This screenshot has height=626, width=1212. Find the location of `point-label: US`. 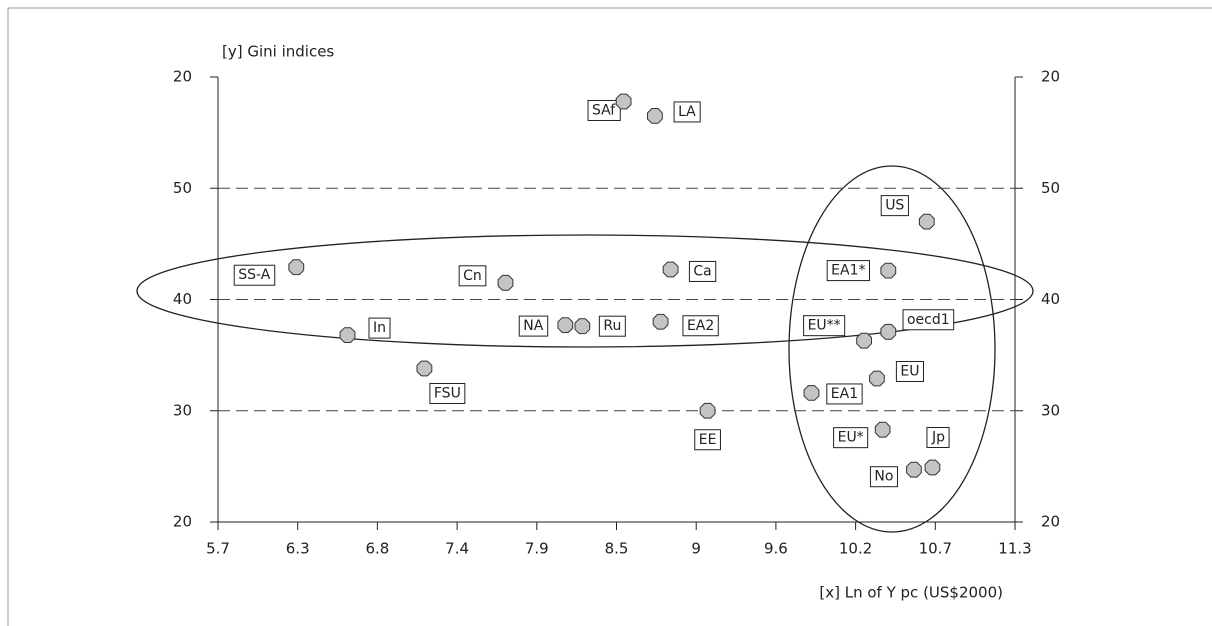

point-label: US is located at coordinates (894, 206).